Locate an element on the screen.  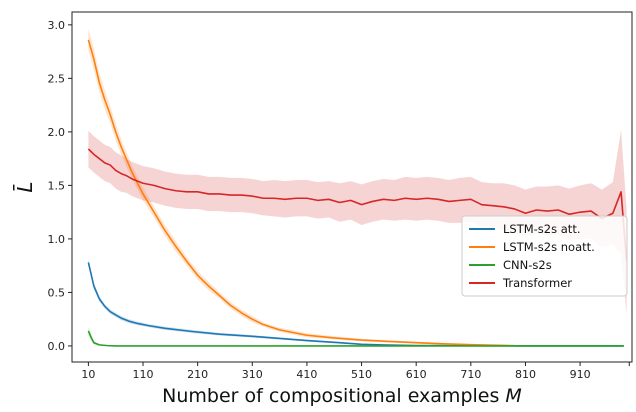
y-tick-label: 3.0 is located at coordinates (57, 25).